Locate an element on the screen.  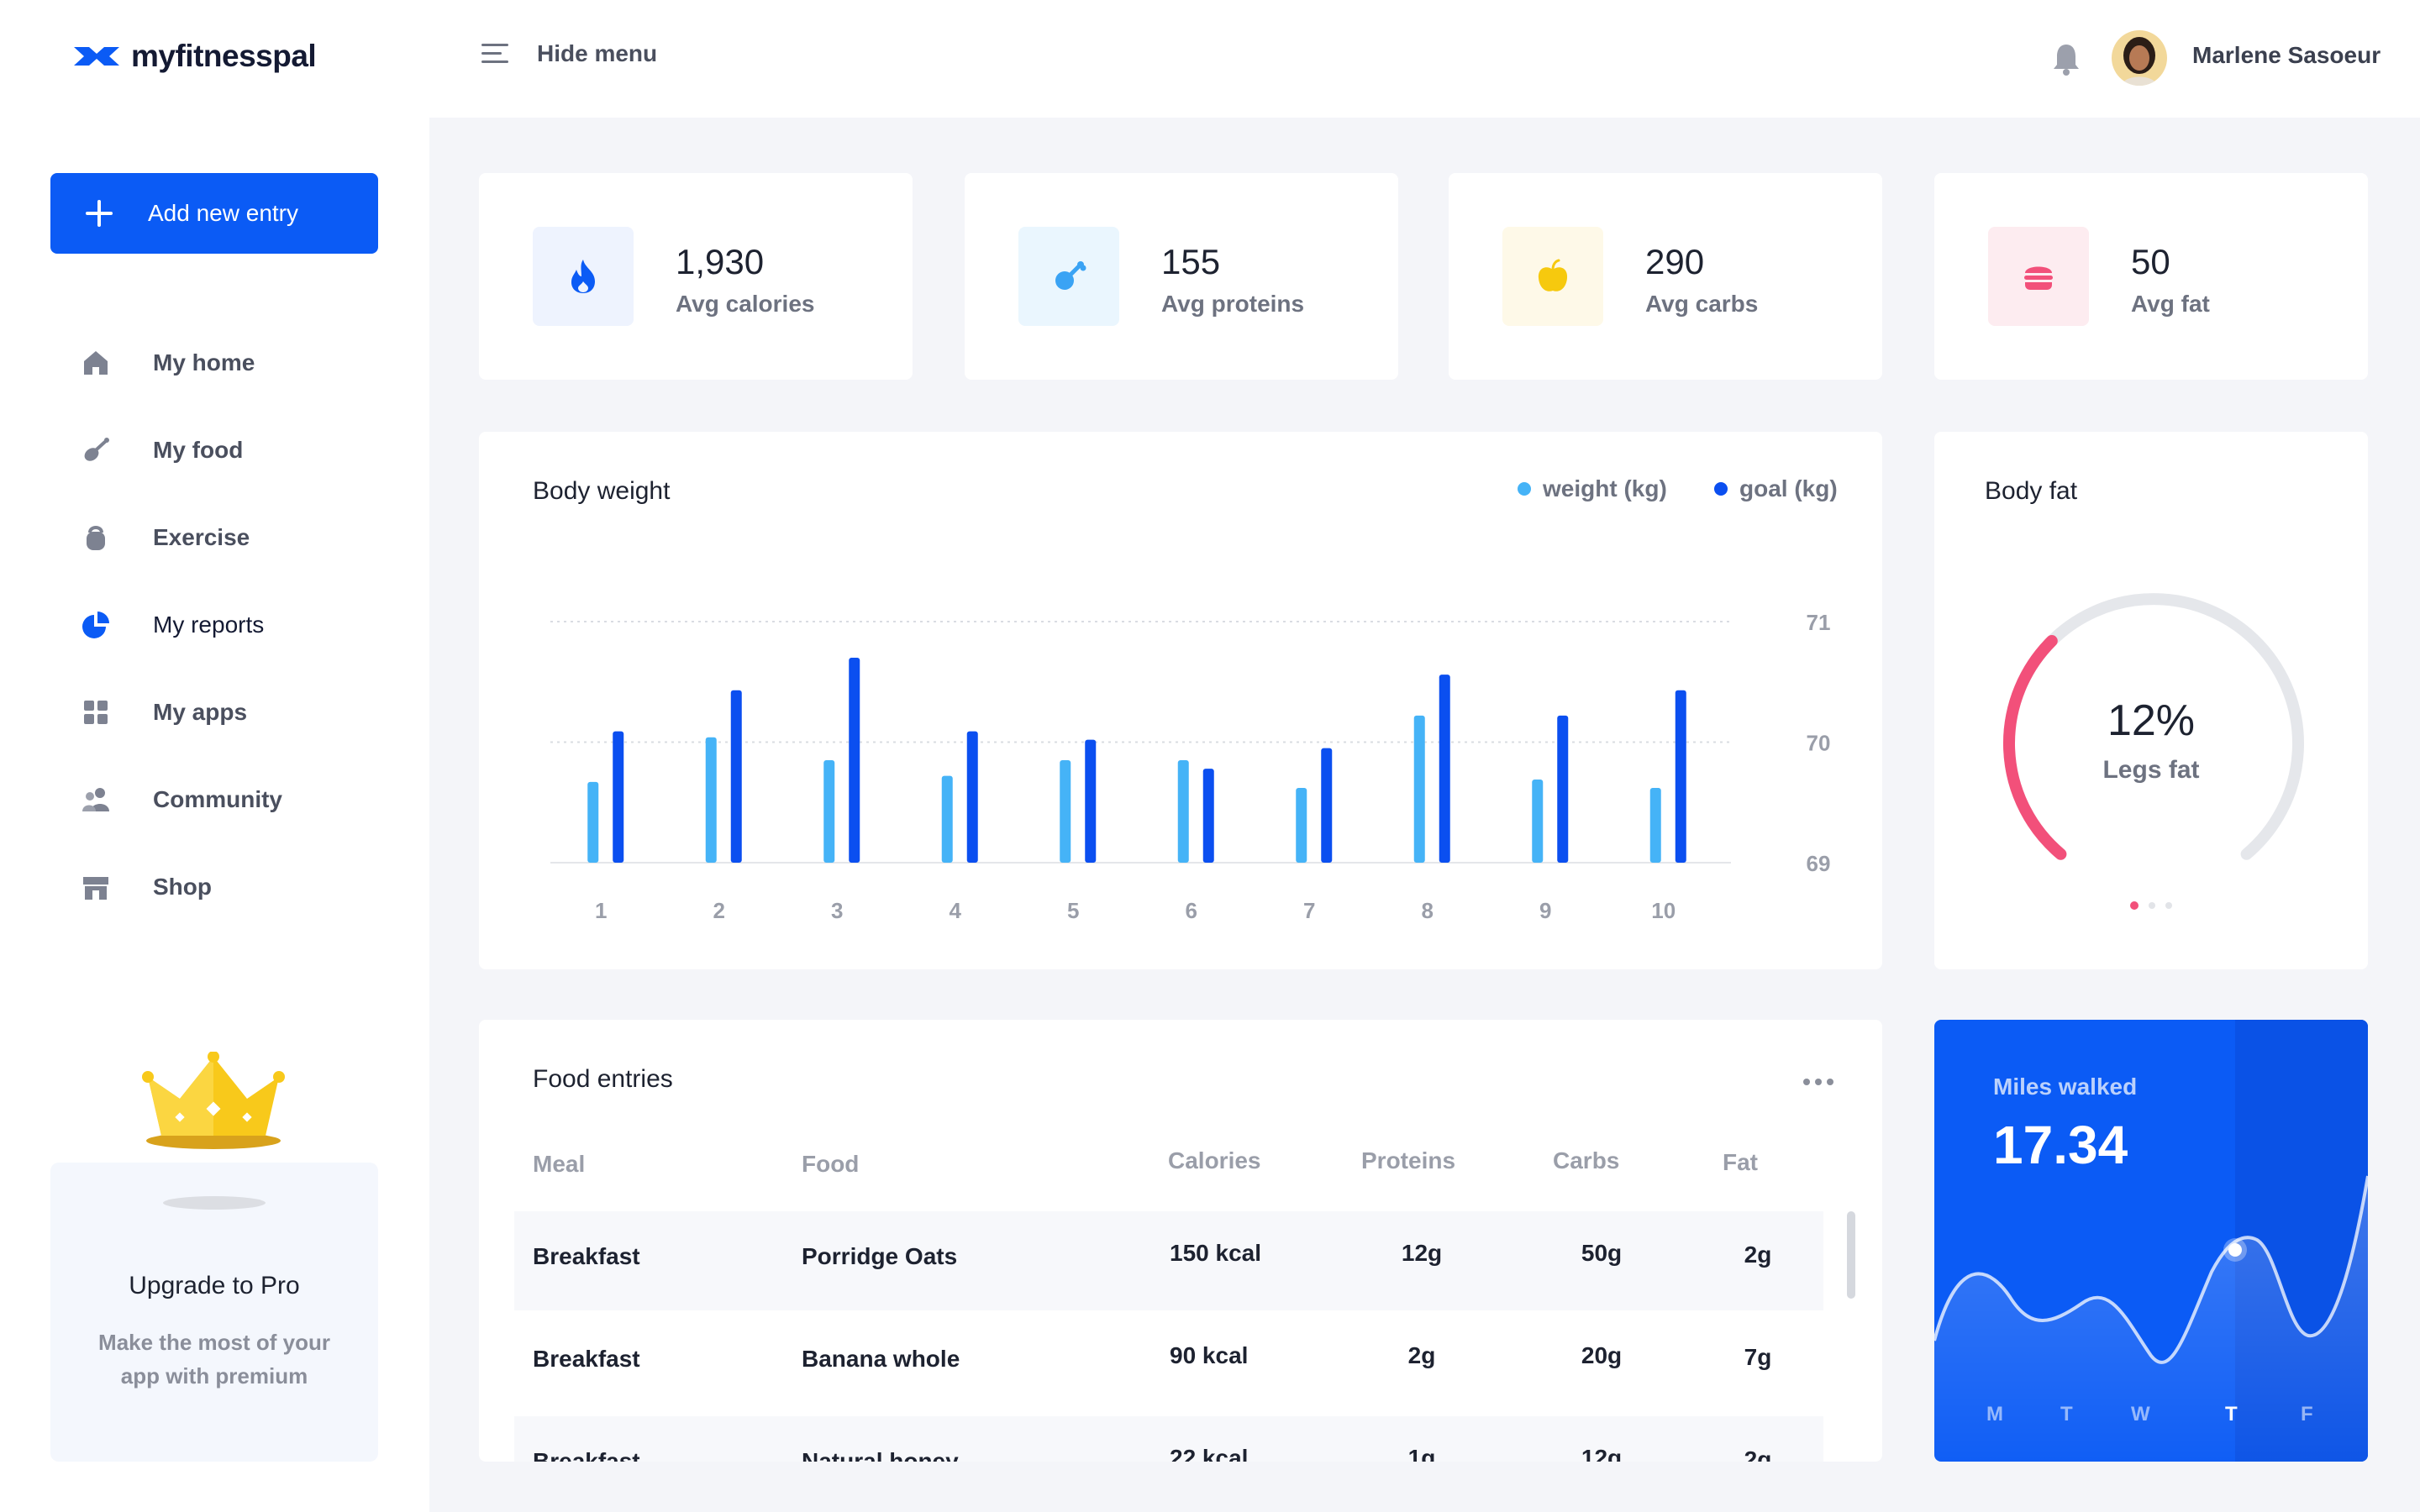
miles-walked-sparkline is located at coordinates (2151, 1318).